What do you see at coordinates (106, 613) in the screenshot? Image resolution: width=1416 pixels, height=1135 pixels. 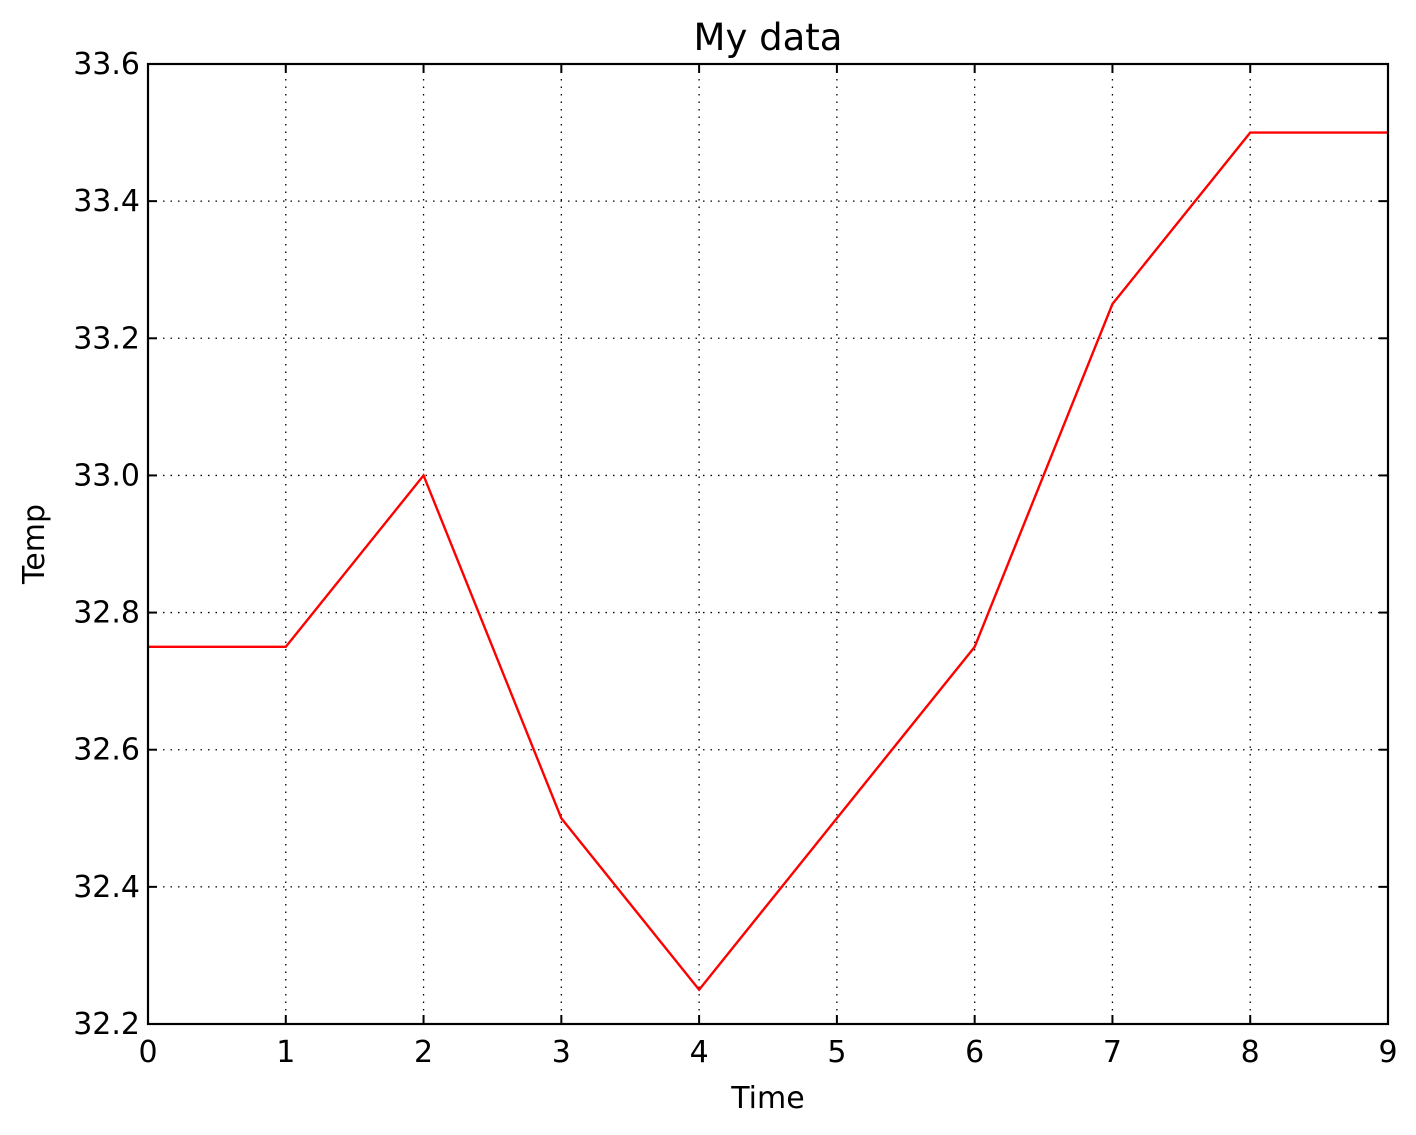 I see `y-tick-label: 32.8` at bounding box center [106, 613].